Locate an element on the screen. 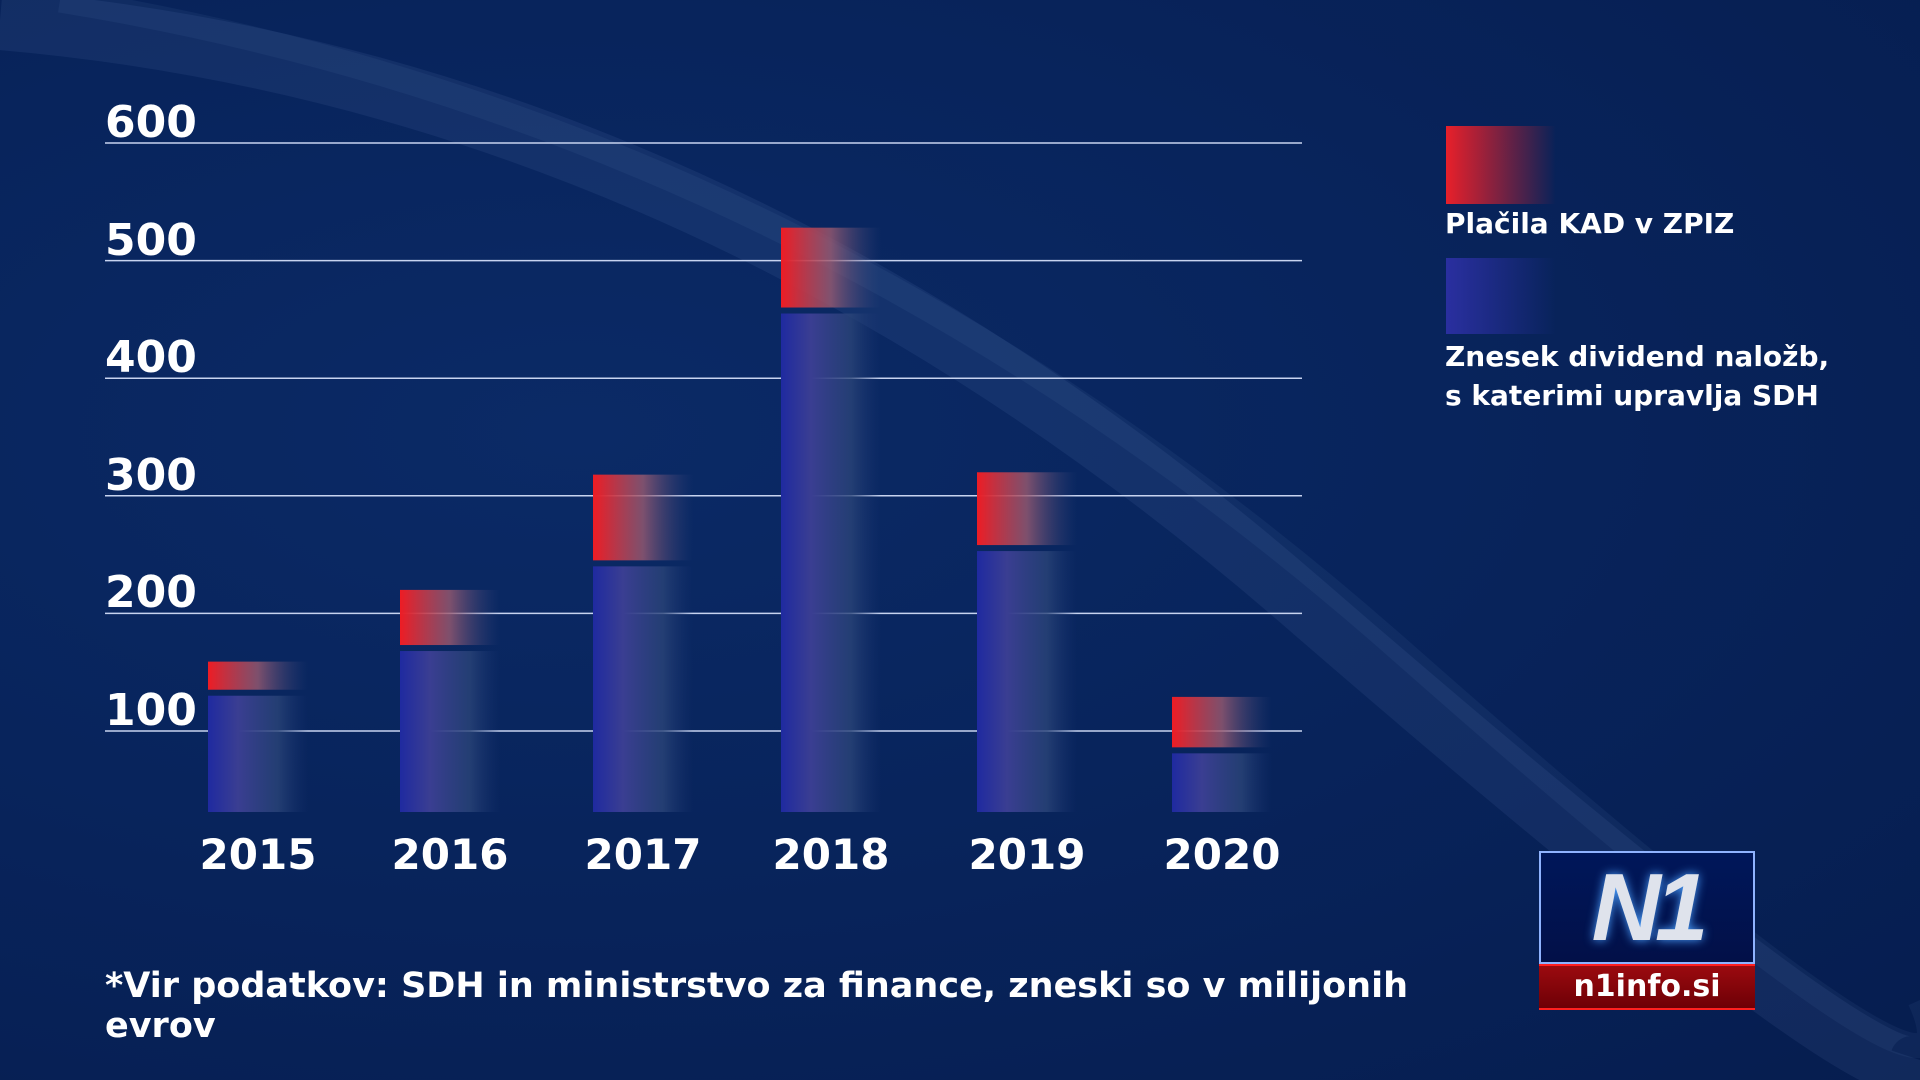 The height and width of the screenshot is (1080, 1920). y-tick-label: 600 is located at coordinates (151, 122).